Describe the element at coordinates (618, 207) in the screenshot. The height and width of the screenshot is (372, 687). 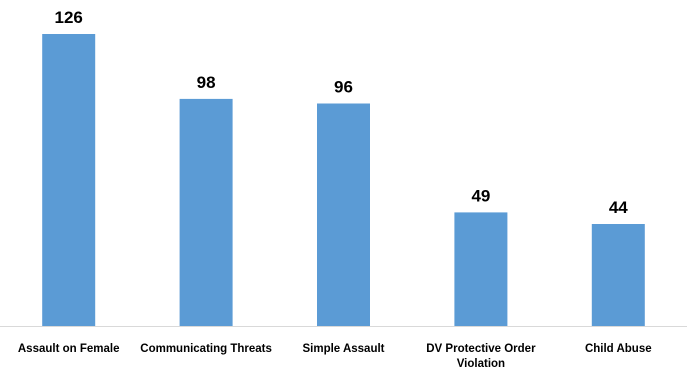
I see `value-label-4: 44` at that location.